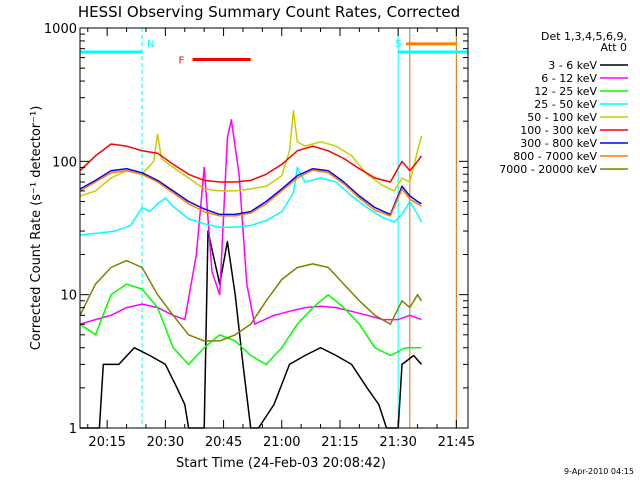  I want to click on legend-label-12-25-kev: 12 - 25 keV, so click(565, 91).